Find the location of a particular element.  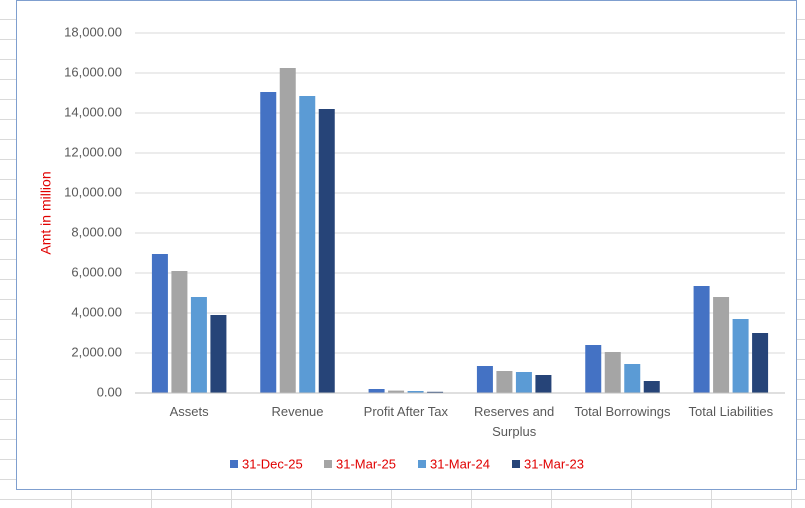

legend-label: 31-Mar-25 is located at coordinates (366, 463).